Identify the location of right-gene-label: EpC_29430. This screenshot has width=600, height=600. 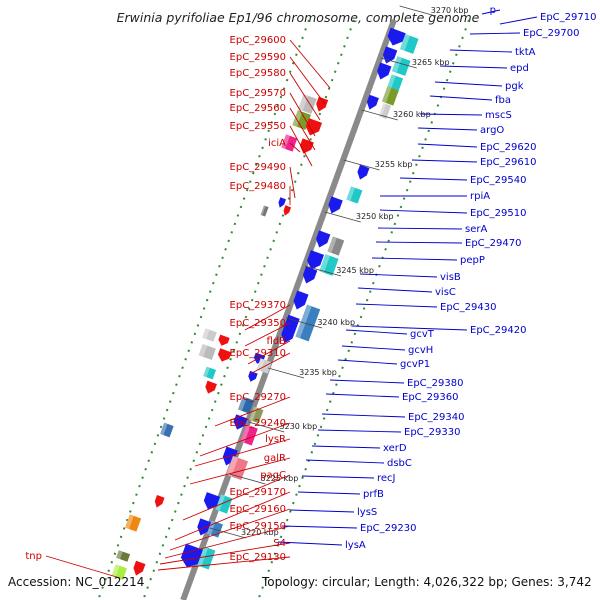
(468, 307).